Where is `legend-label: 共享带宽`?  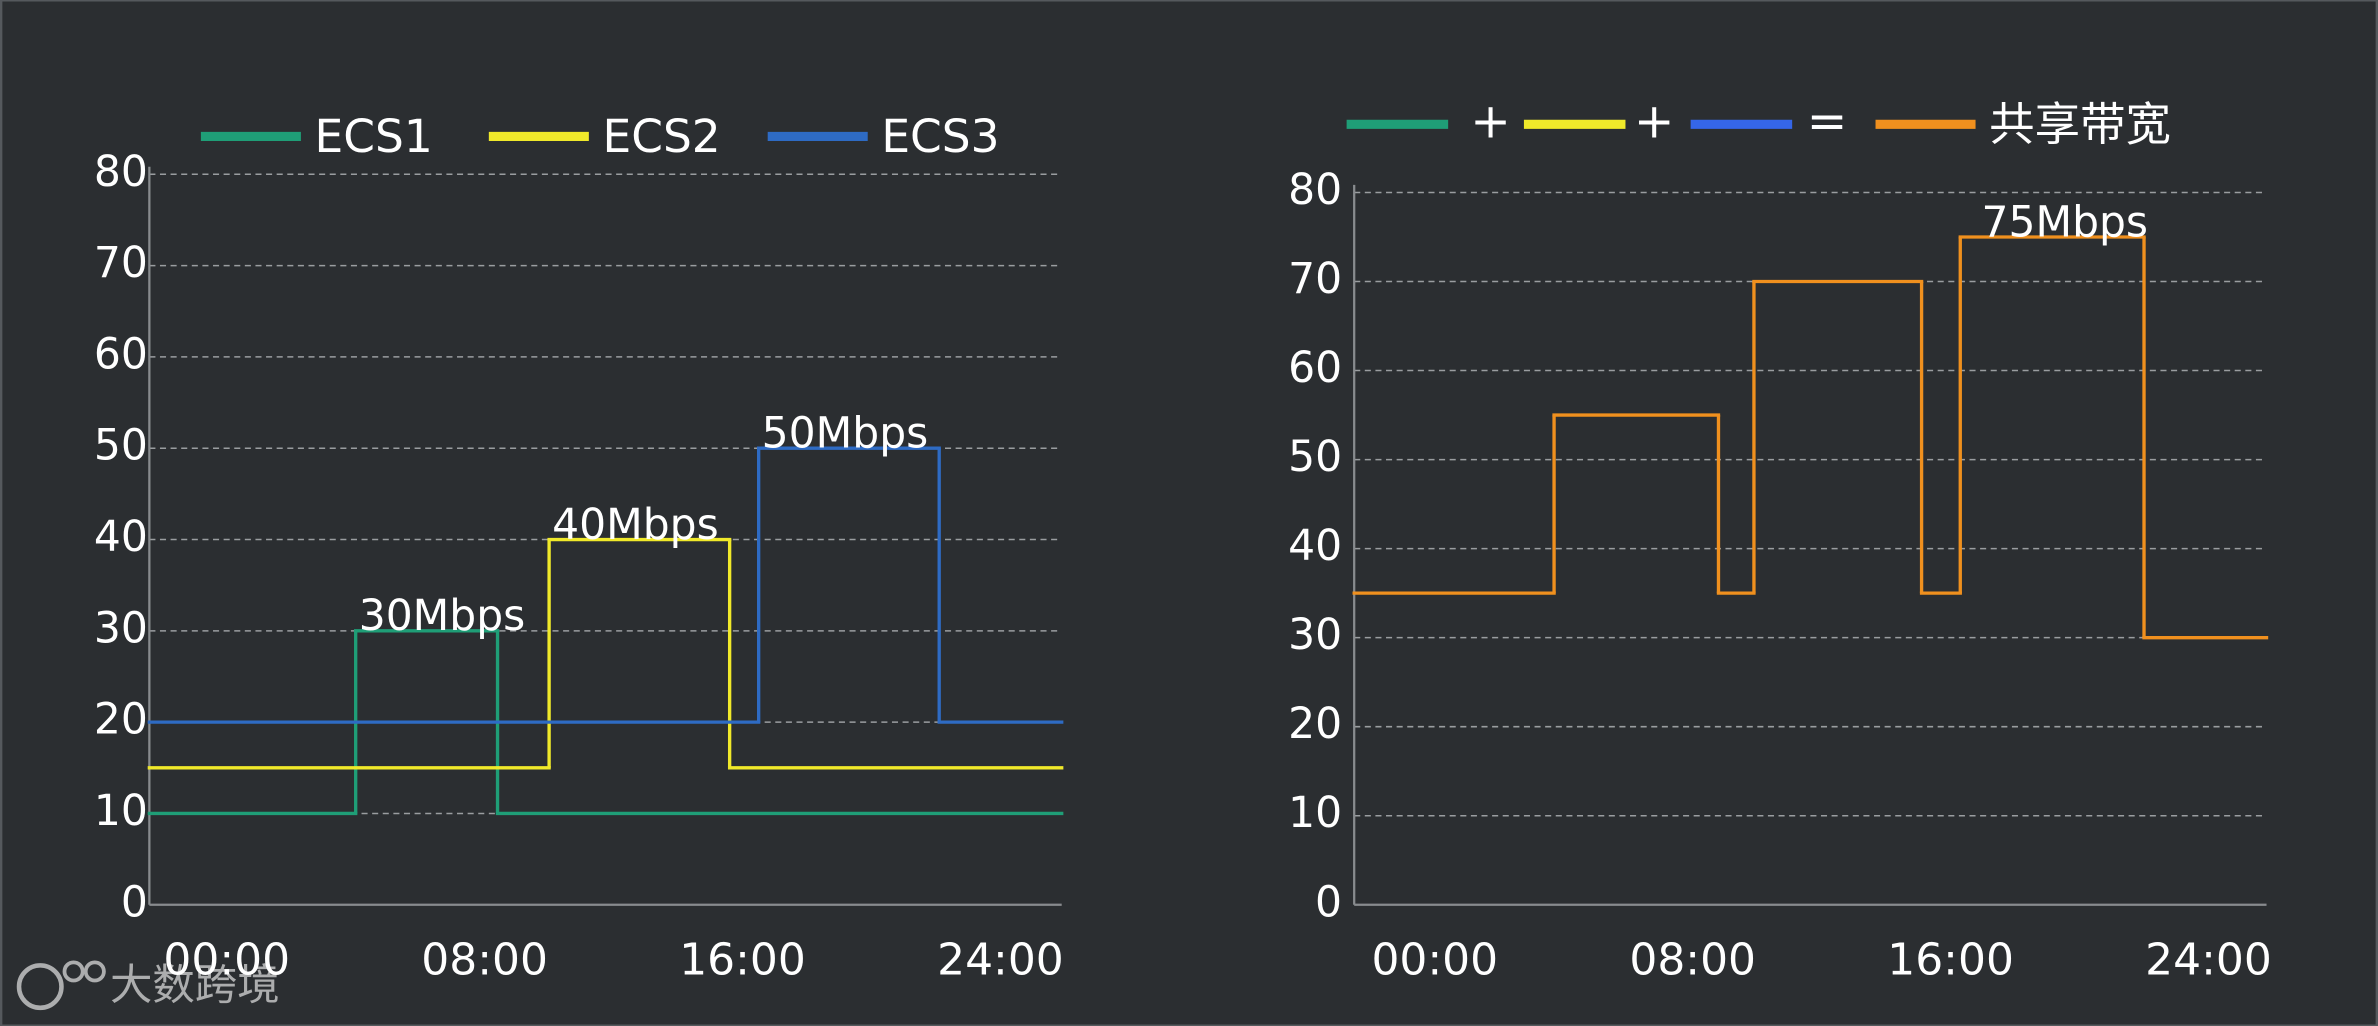 legend-label: 共享带宽 is located at coordinates (2080, 124).